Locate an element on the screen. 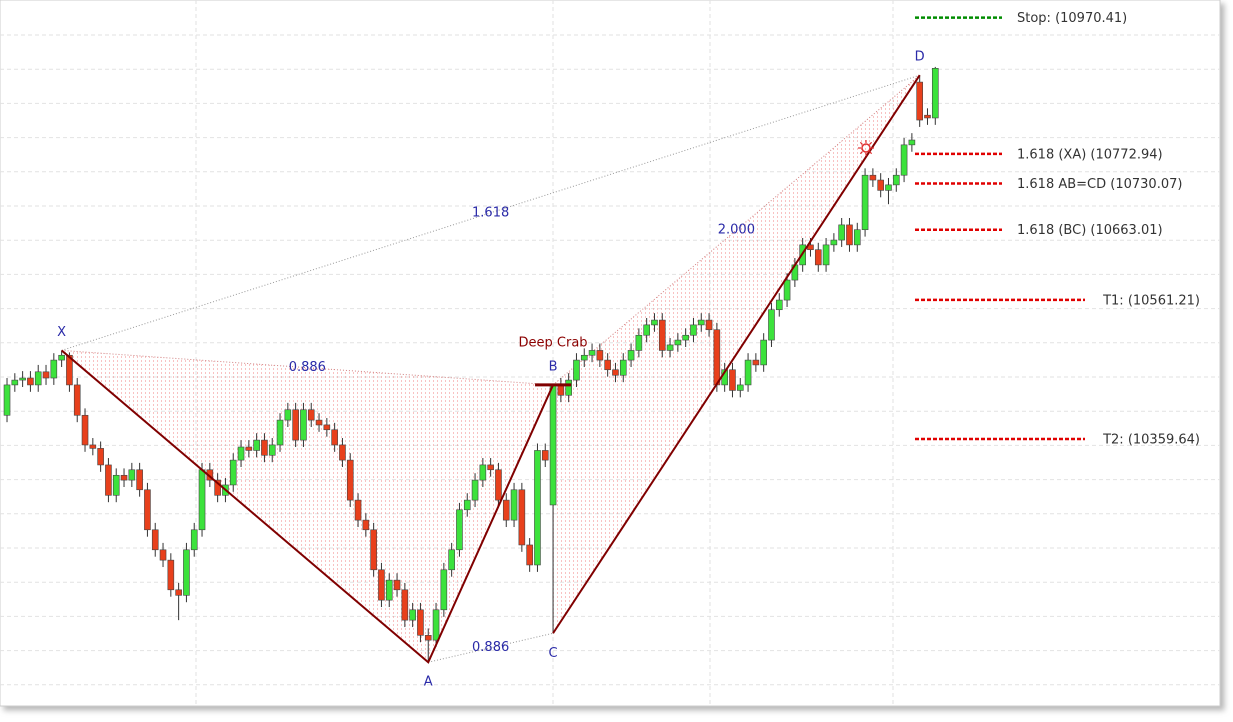 The height and width of the screenshot is (722, 1233). ratio-label: 0.886 is located at coordinates (307, 367).